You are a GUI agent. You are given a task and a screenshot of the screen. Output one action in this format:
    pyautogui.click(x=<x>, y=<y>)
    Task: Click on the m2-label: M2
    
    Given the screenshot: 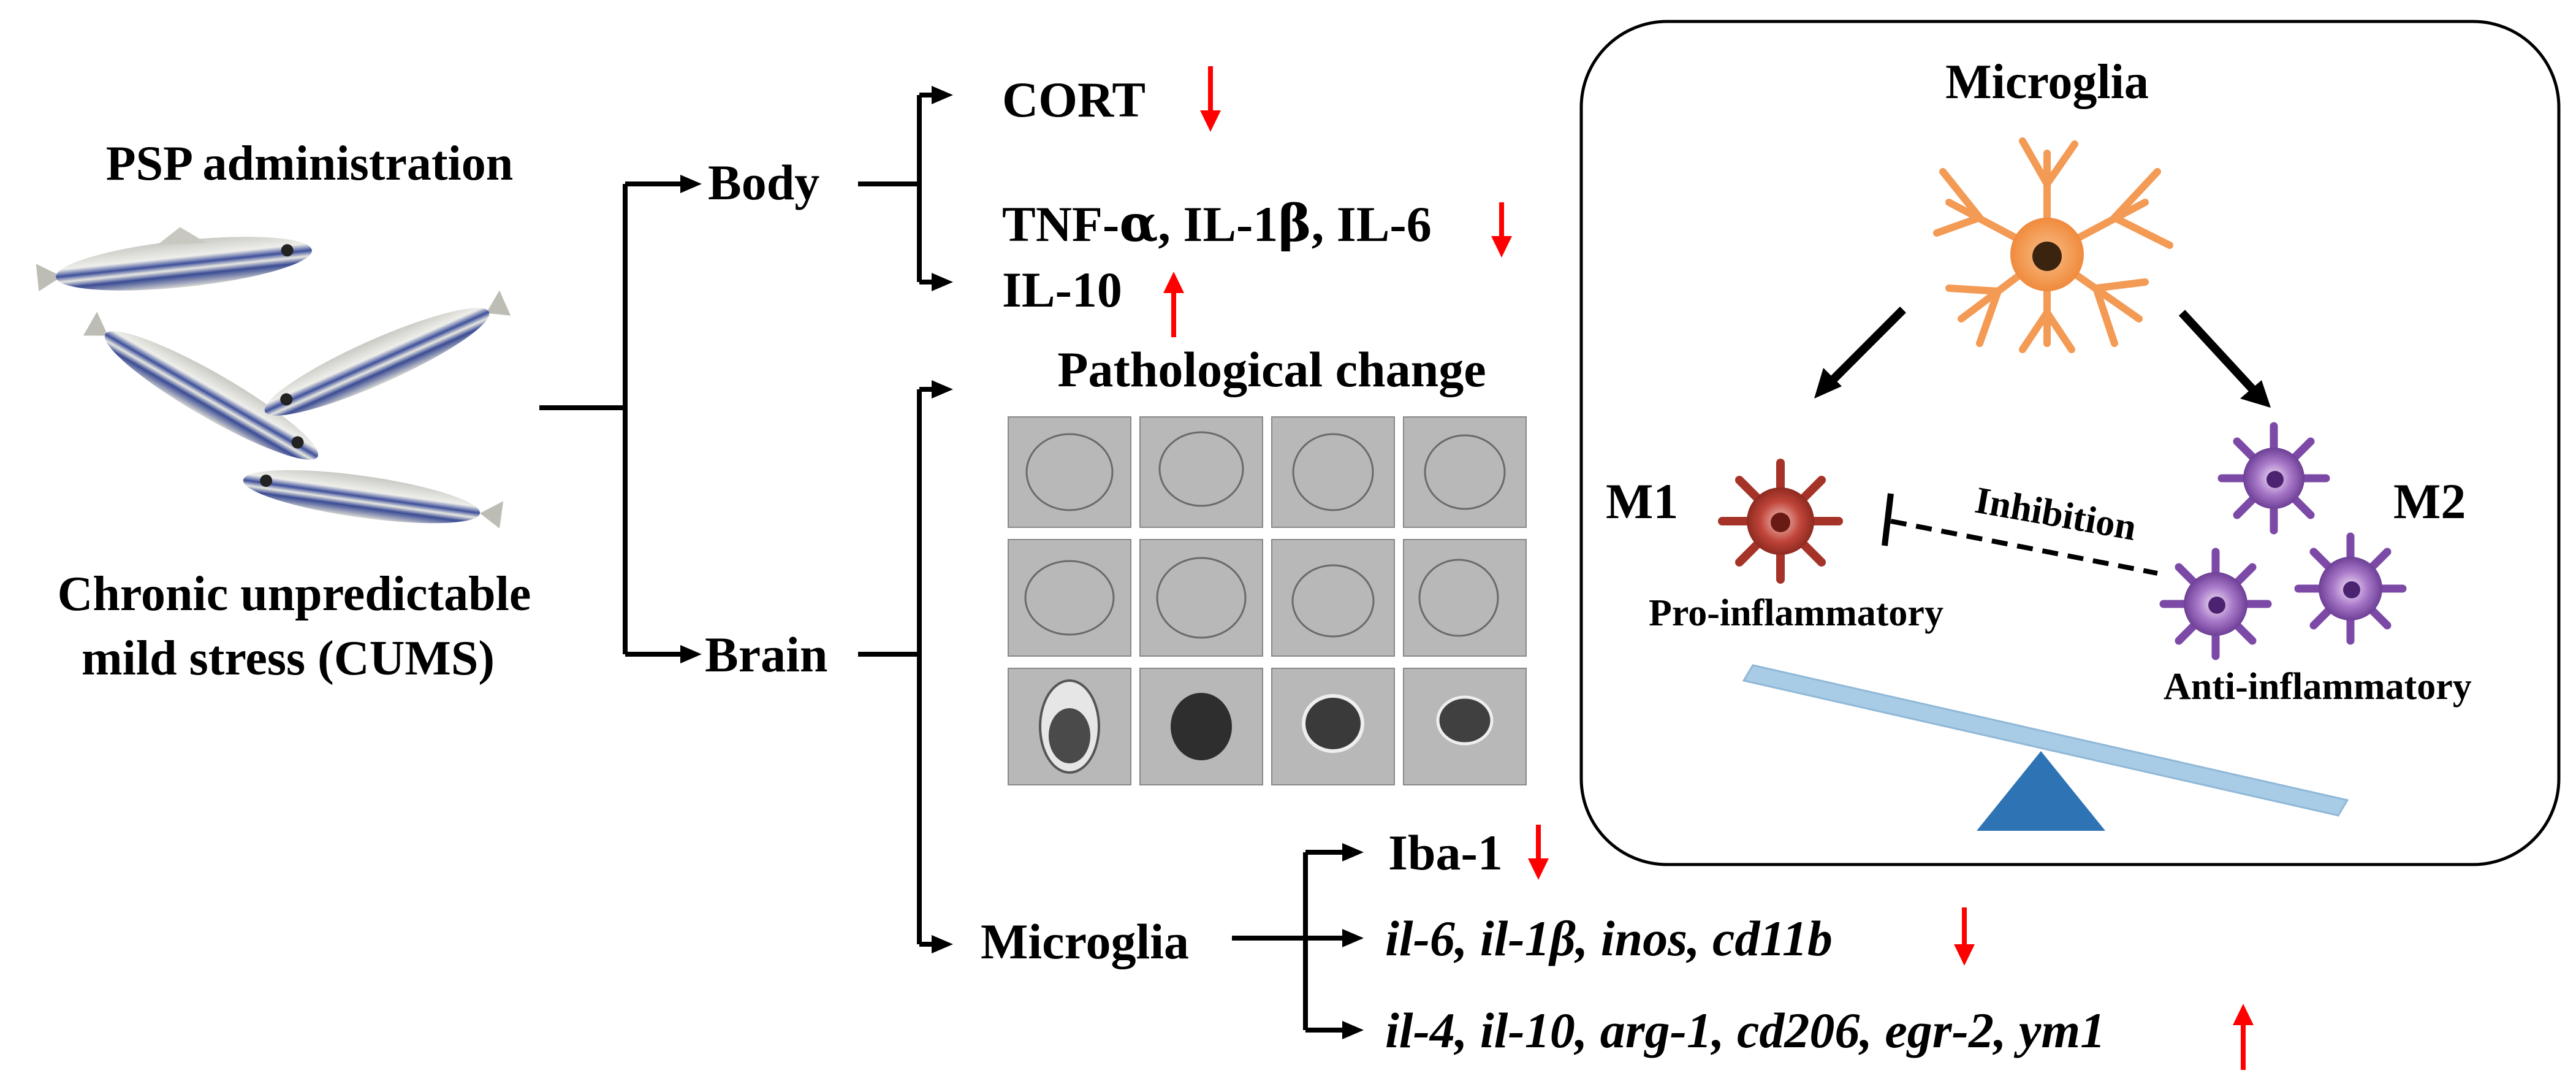 What is the action you would take?
    pyautogui.click(x=2429, y=501)
    